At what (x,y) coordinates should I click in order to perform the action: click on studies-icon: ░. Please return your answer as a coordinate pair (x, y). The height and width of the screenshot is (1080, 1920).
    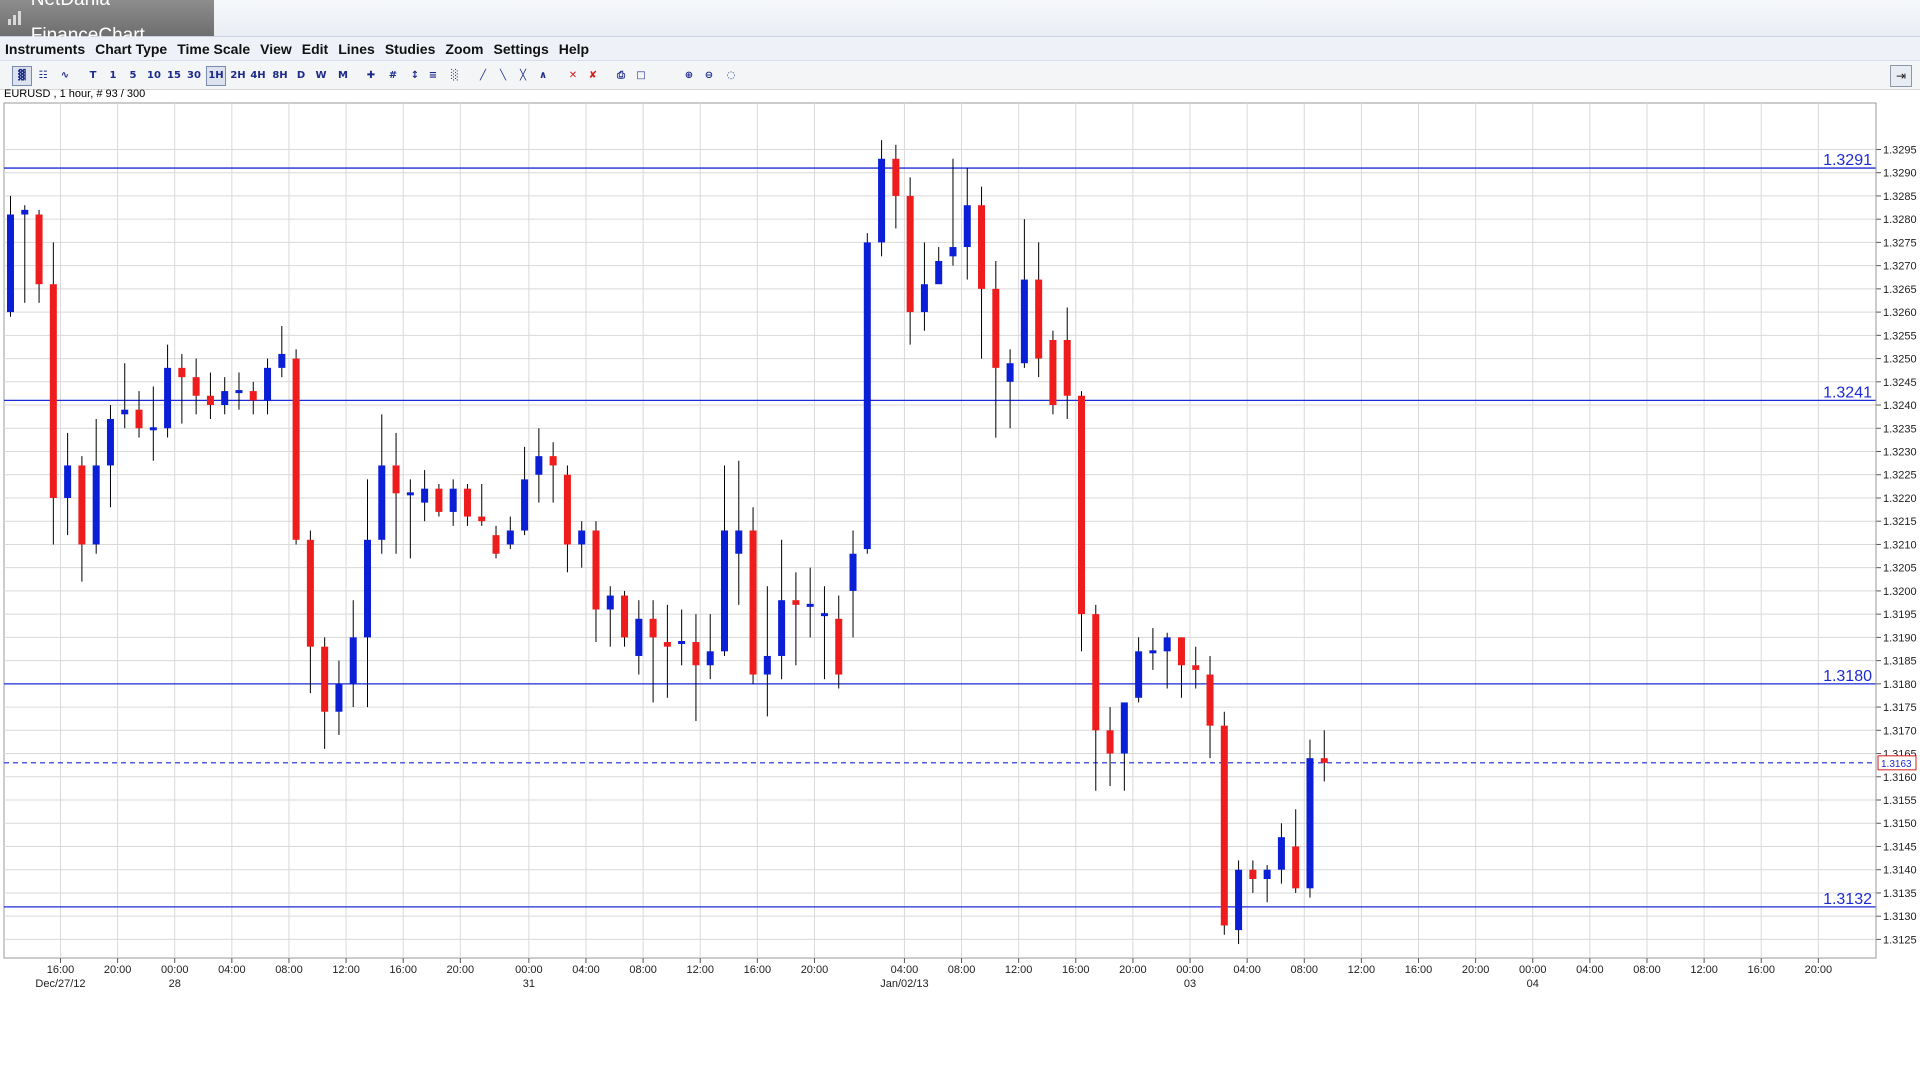
    Looking at the image, I should click on (455, 75).